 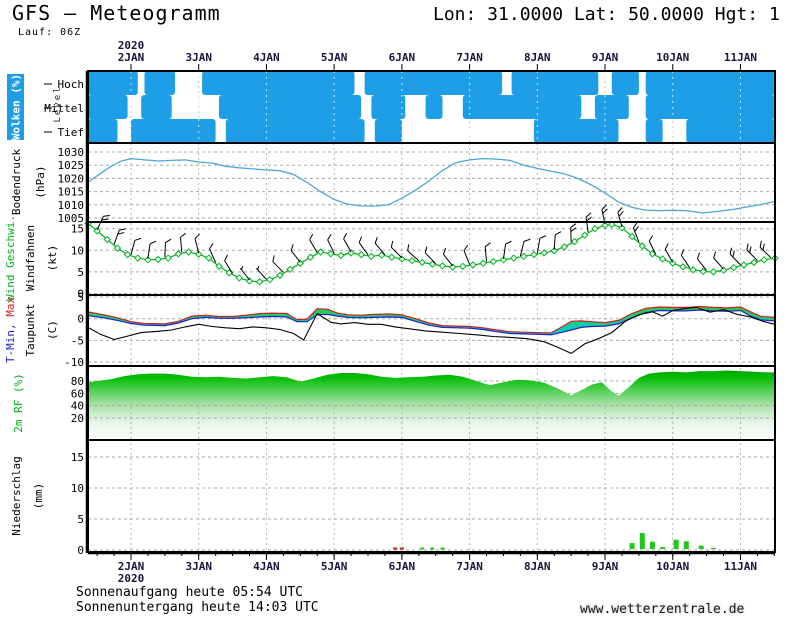 I want to click on wind-barbs, so click(x=434, y=242).